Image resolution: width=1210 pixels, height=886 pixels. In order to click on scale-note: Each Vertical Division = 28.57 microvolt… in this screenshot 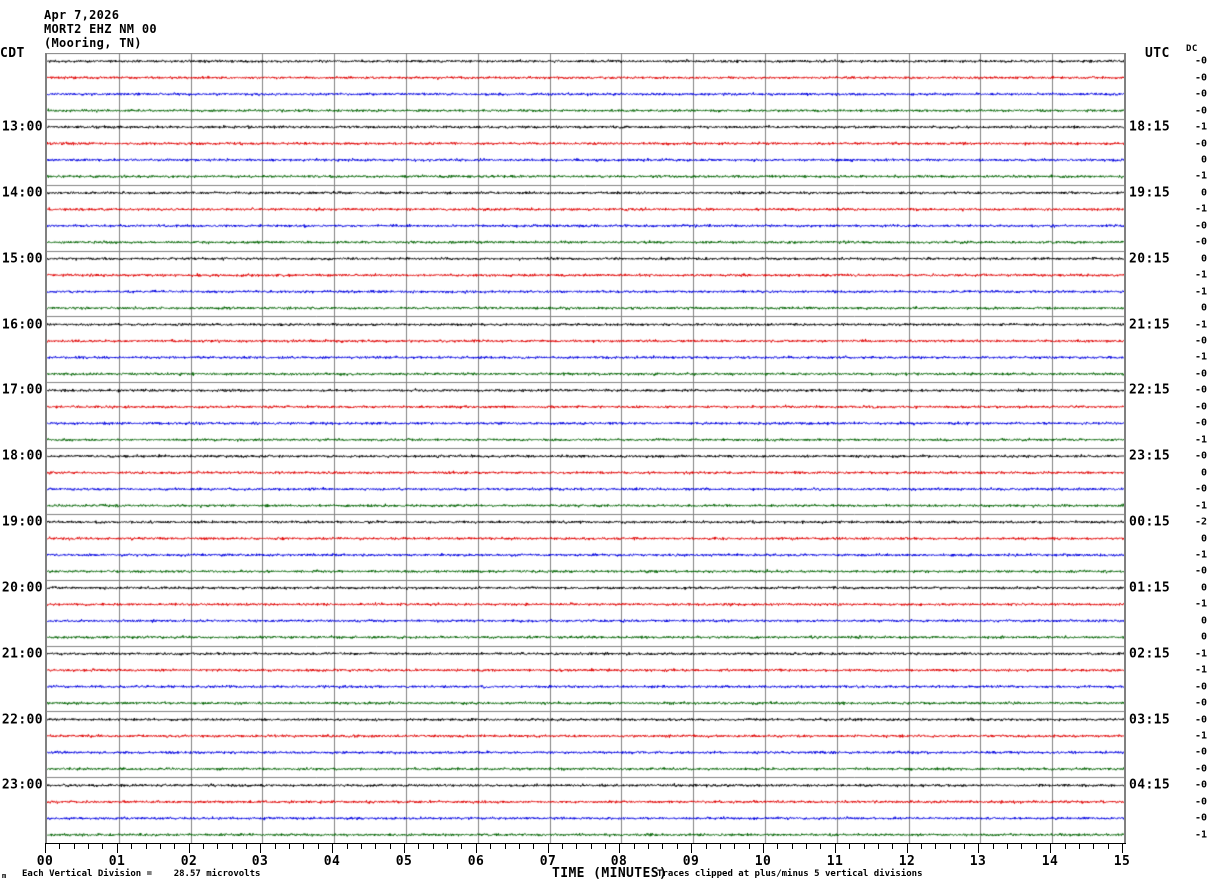, I will do `click(141, 874)`.